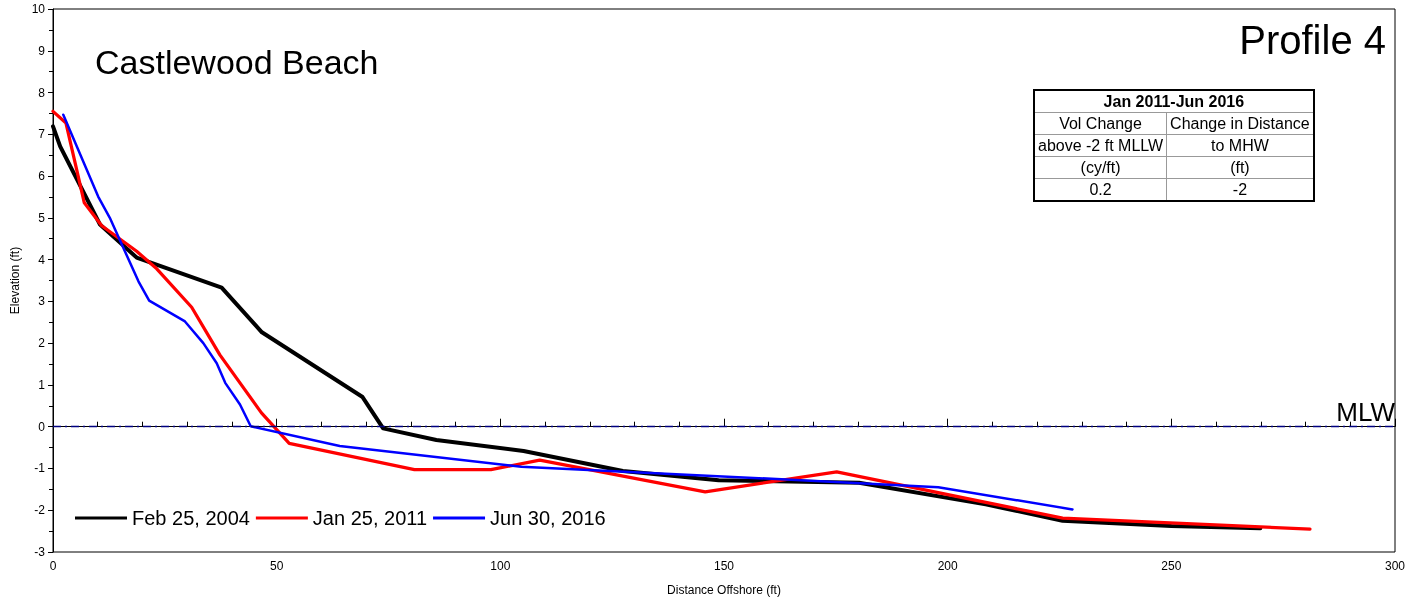 The image size is (1424, 607). Describe the element at coordinates (724, 590) in the screenshot. I see `x-axis-title: Distance Offshore (ft)` at that location.